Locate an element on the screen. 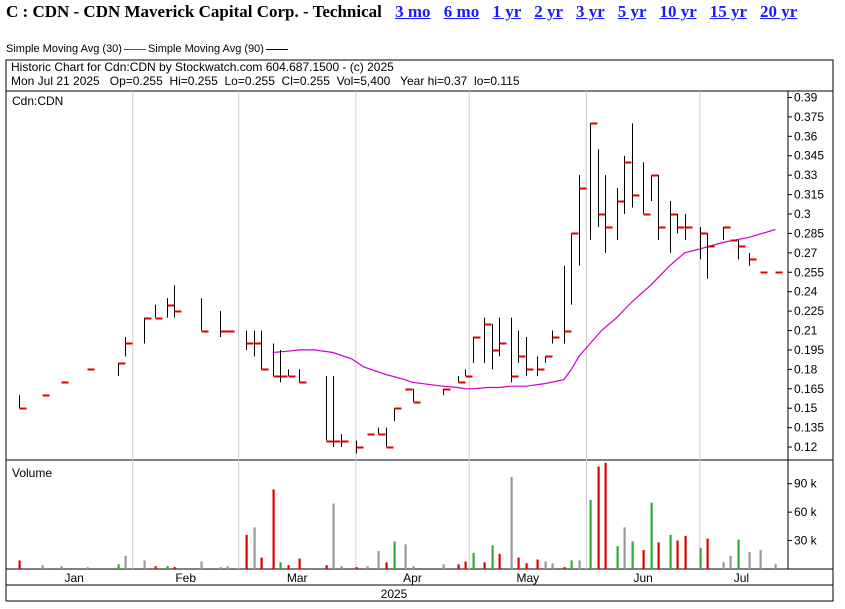 This screenshot has height=609, width=845. price-tick-label: 0.255 is located at coordinates (809, 272).